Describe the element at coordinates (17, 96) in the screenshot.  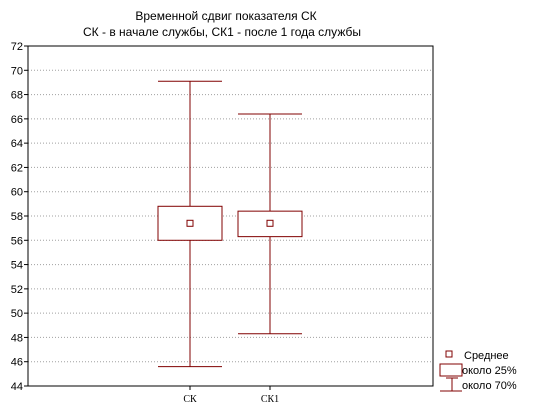
I see `y-tick-label: 68` at that location.